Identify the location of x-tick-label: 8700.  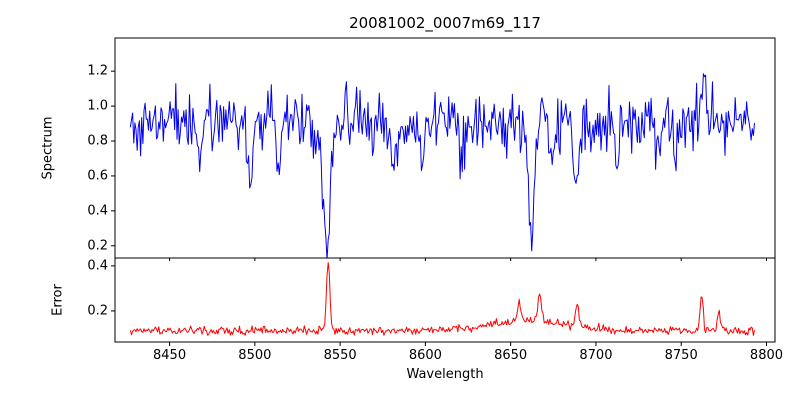
(596, 355).